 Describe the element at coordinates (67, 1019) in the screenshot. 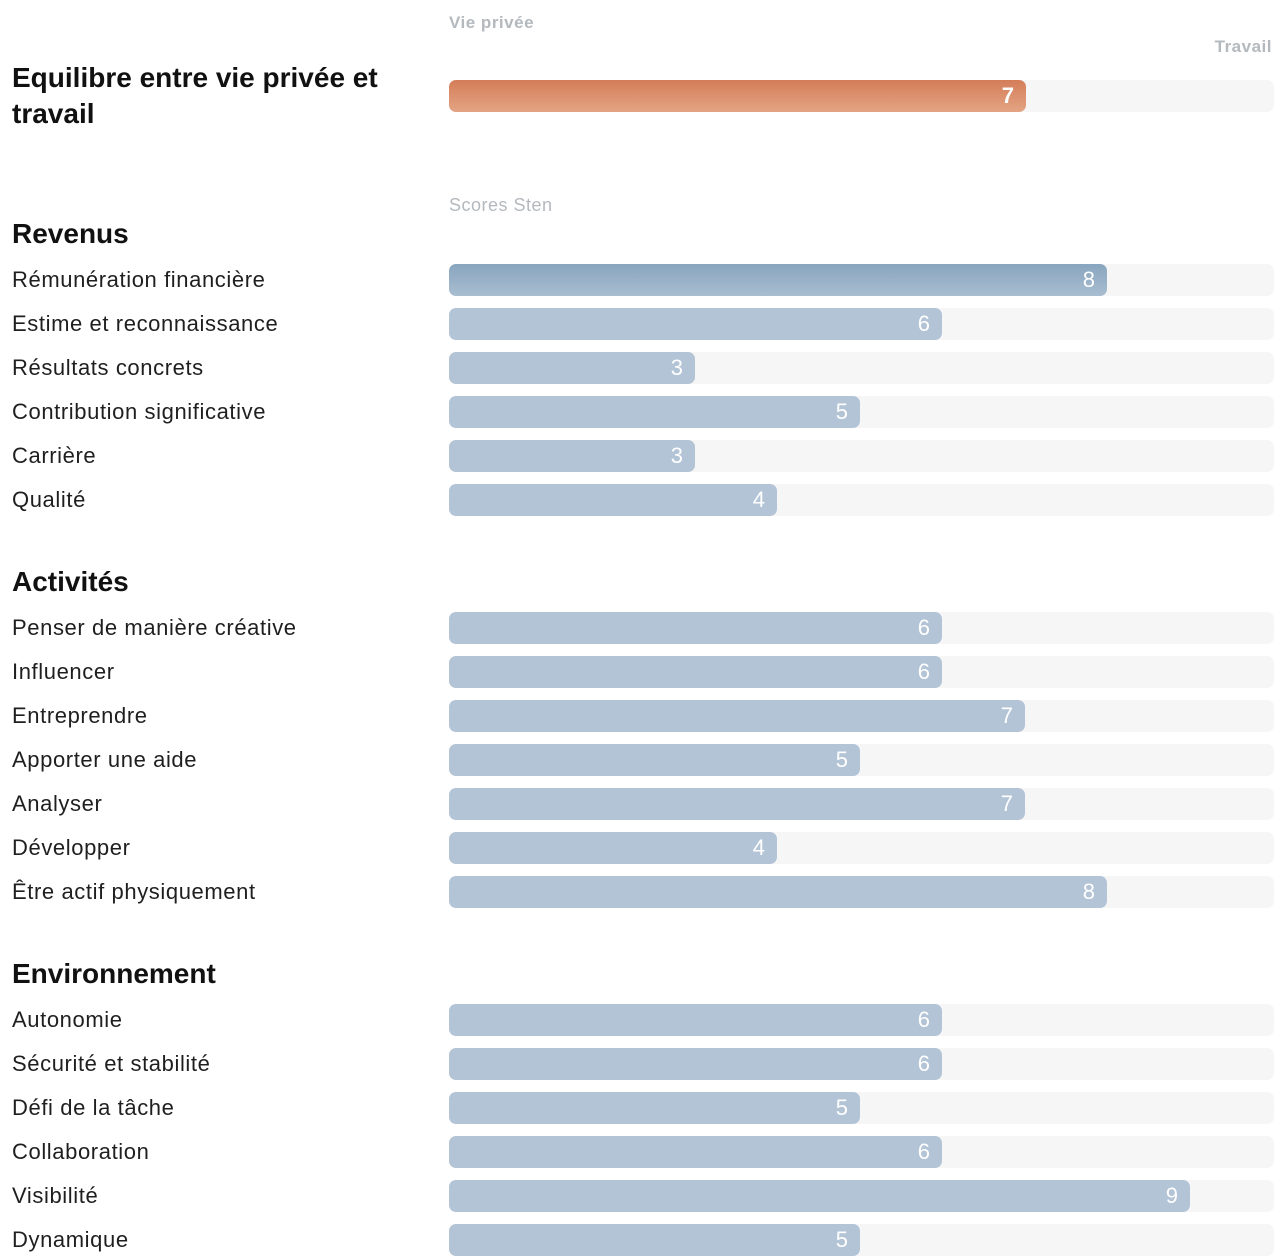

I see `row-label: Autonomie` at that location.